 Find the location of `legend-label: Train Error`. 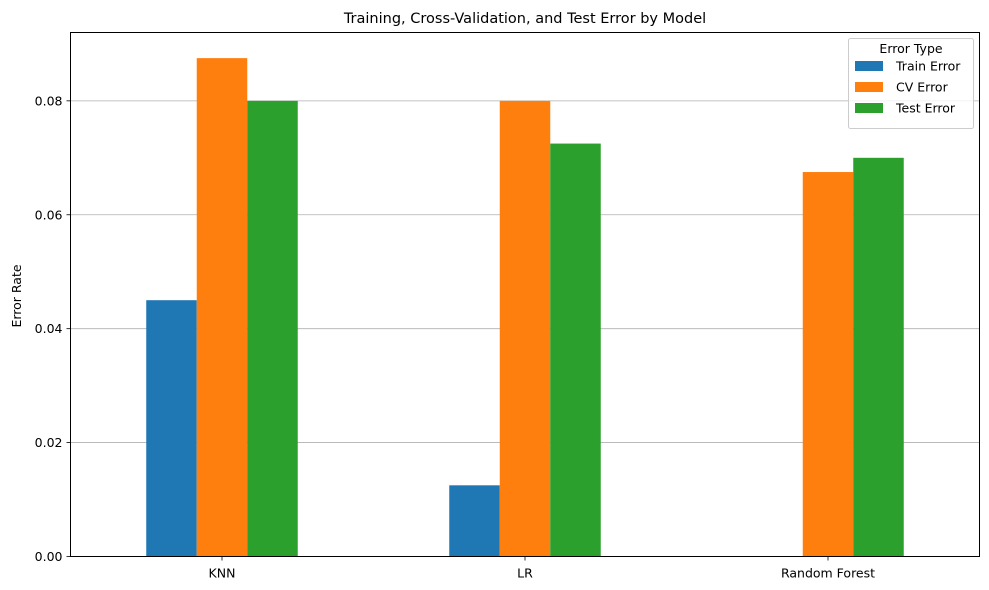

legend-label: Train Error is located at coordinates (928, 66).